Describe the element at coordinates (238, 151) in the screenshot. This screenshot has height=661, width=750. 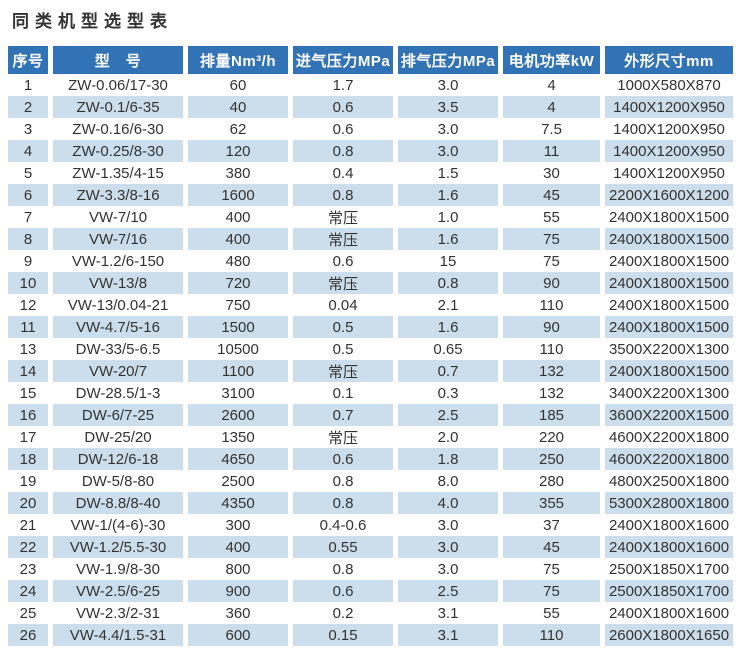
I see `table-cell: 120` at that location.